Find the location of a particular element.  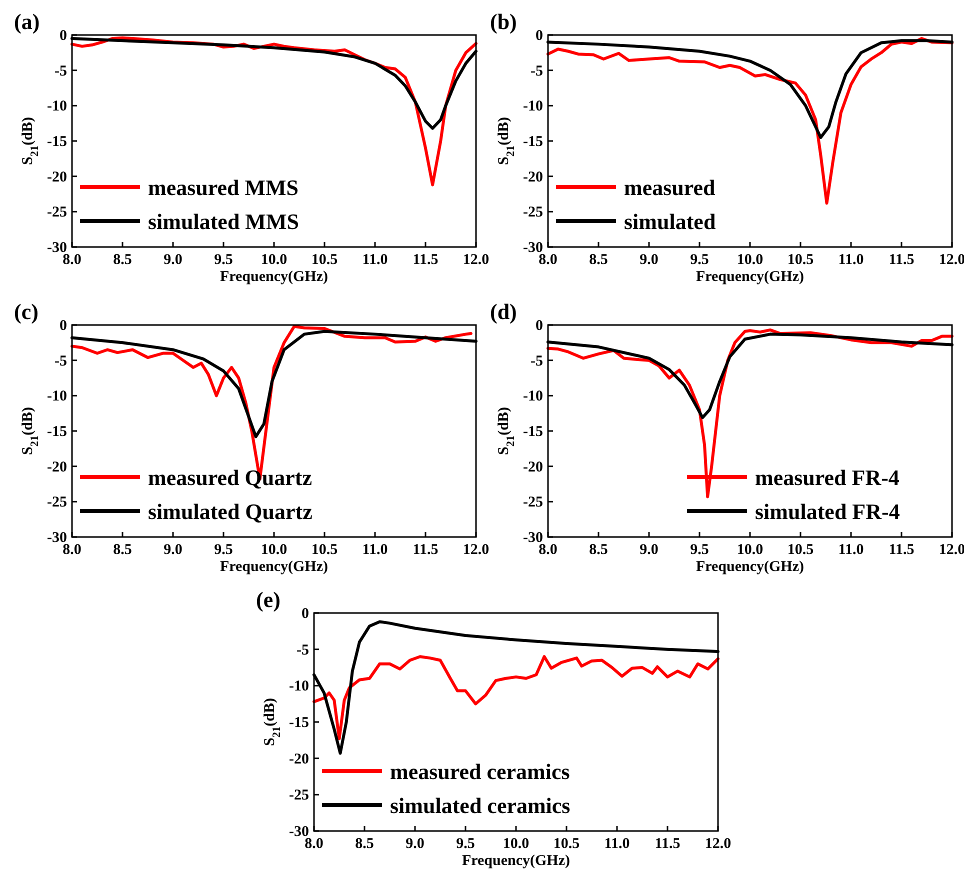

chart-title: (e) is located at coordinates (268, 599).